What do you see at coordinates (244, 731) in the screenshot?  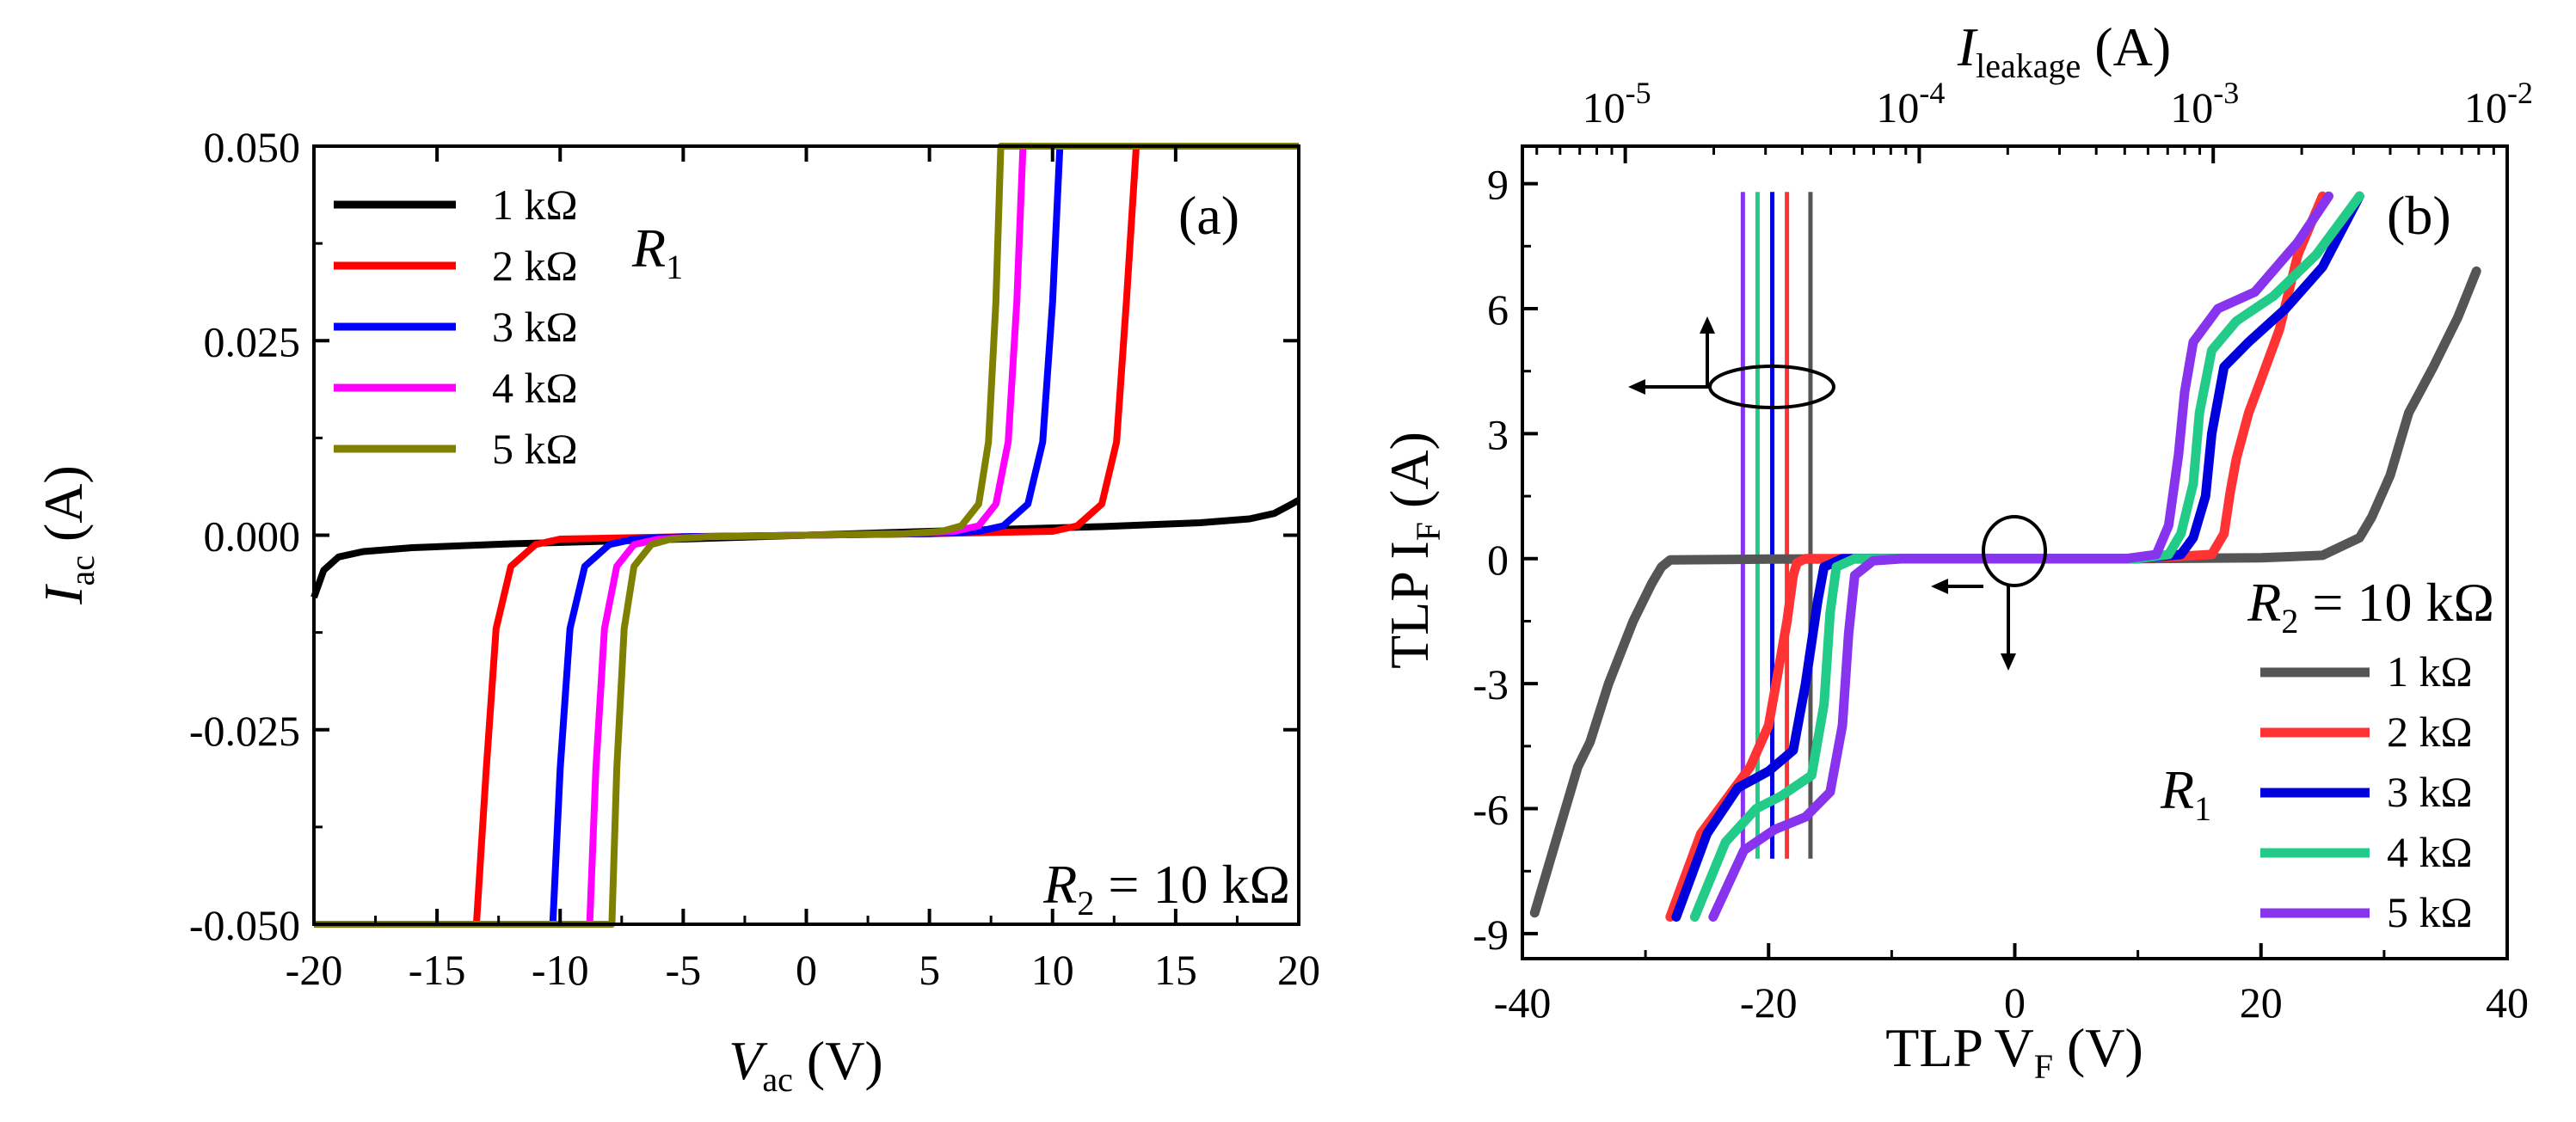 I see `panel-a-y-tick-label: -0.025` at bounding box center [244, 731].